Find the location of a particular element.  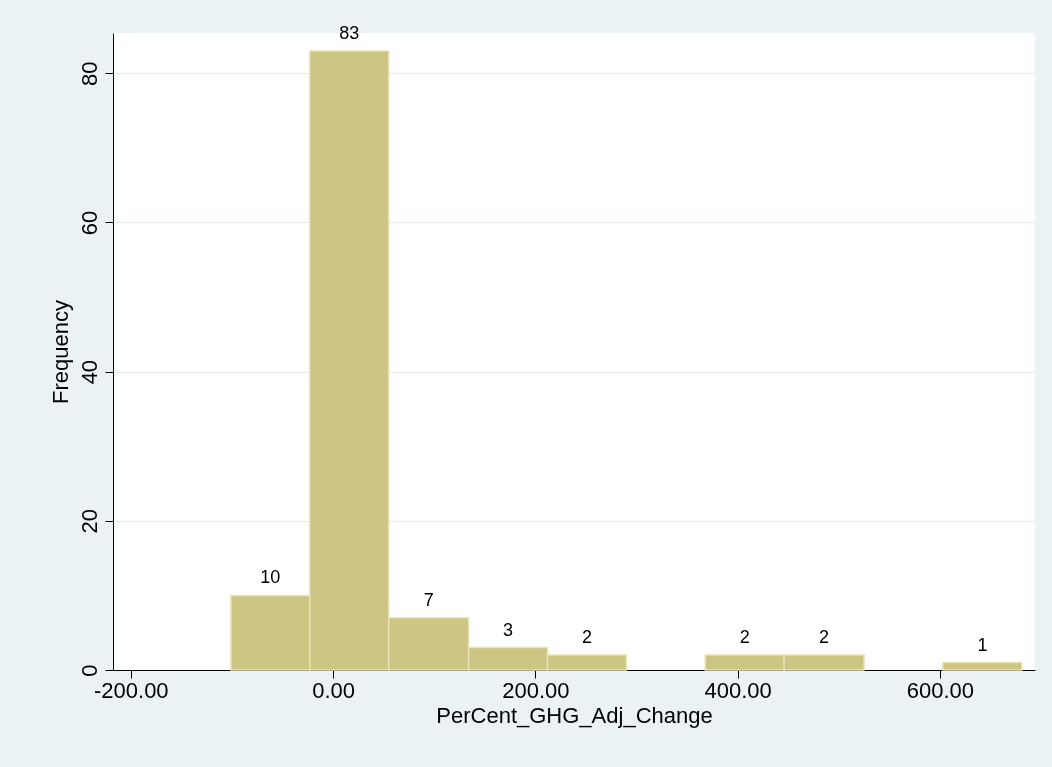

y-tick-label: 40 is located at coordinates (89, 372).